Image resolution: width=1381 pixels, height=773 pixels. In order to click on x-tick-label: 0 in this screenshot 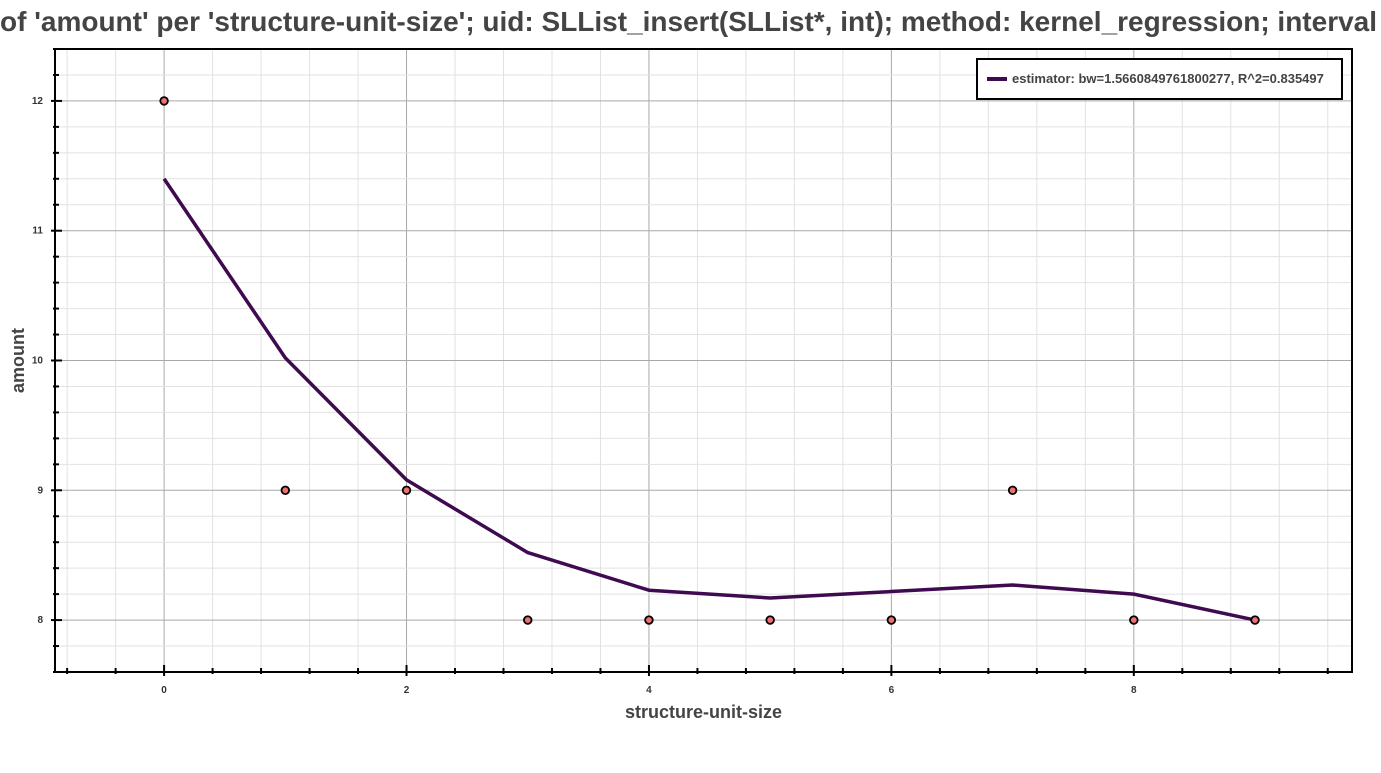, I will do `click(164, 690)`.